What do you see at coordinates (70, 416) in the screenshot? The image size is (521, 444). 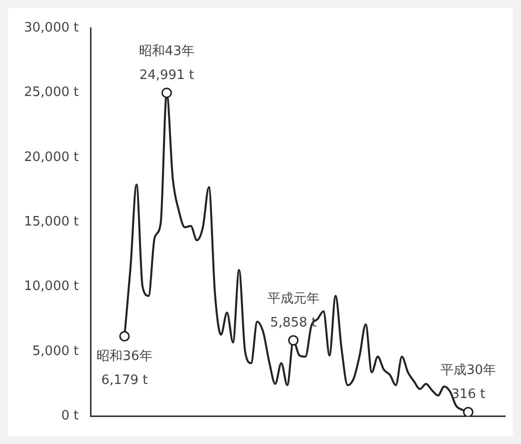 I see `y-tick-label: 0 t` at bounding box center [70, 416].